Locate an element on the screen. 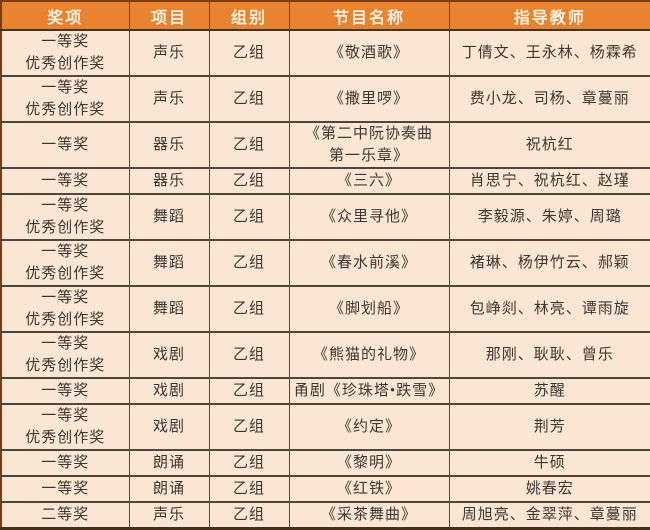  cell-program: 《众里寻他》 is located at coordinates (369, 217).